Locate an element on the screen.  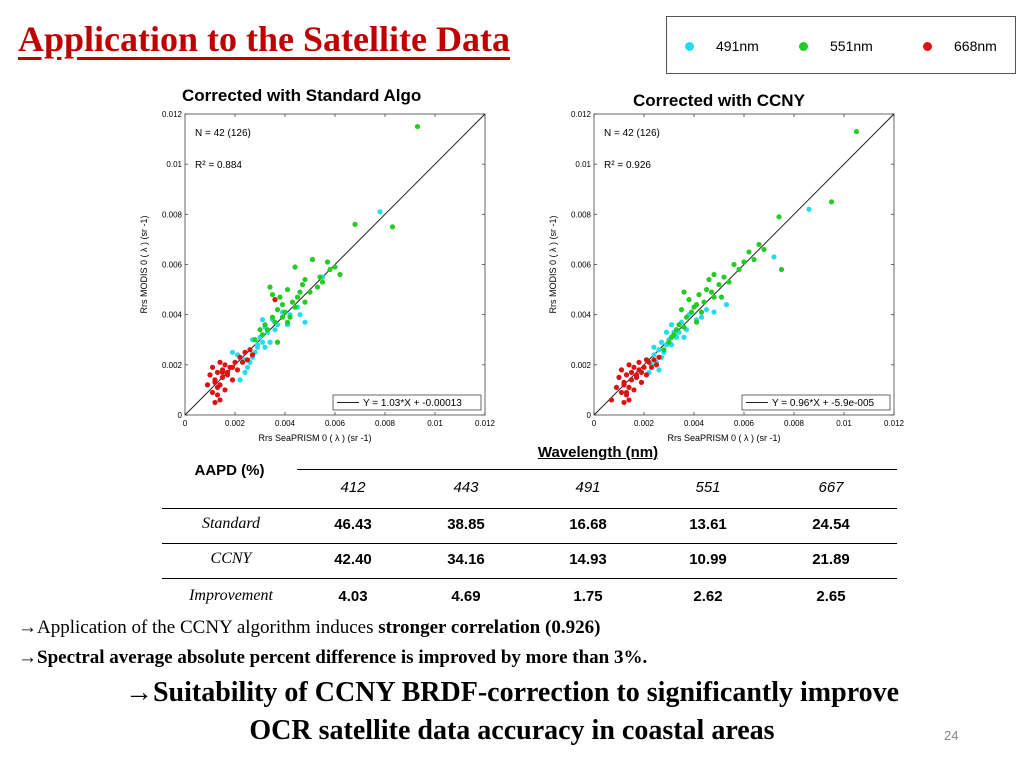
fit-equation-label: Y = 1.03*X + -0.00013 is located at coordinates (412, 403).